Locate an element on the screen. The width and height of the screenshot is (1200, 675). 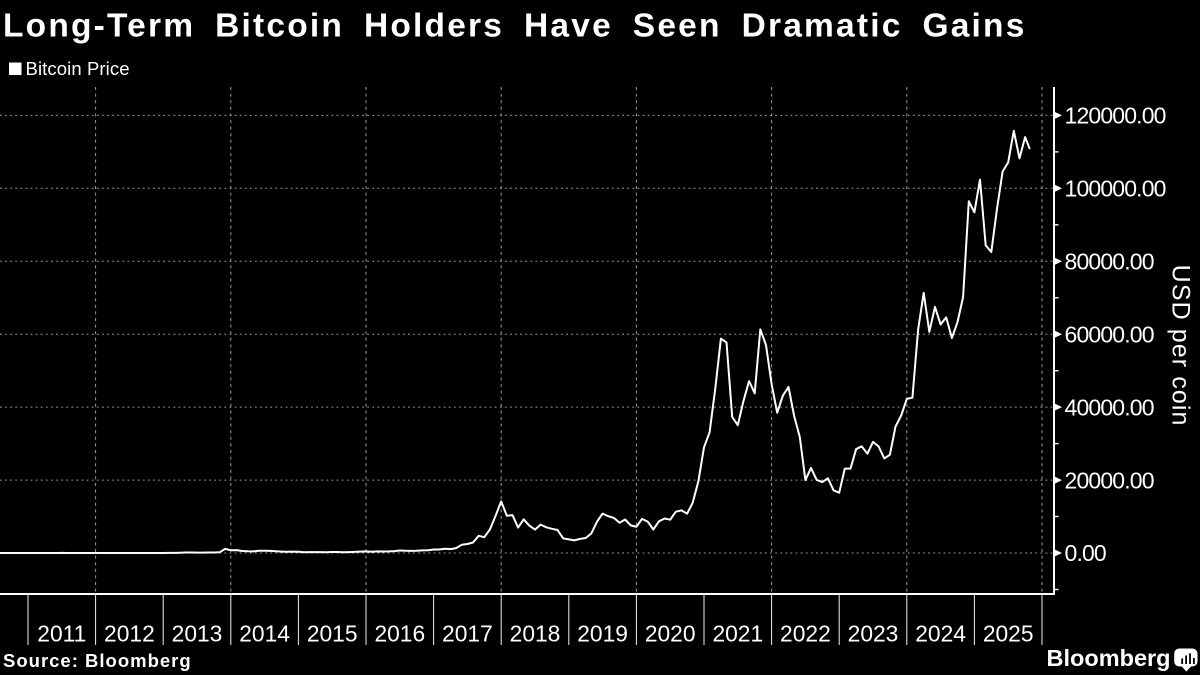
svg-text: 20000.00 is located at coordinates (1109, 480).